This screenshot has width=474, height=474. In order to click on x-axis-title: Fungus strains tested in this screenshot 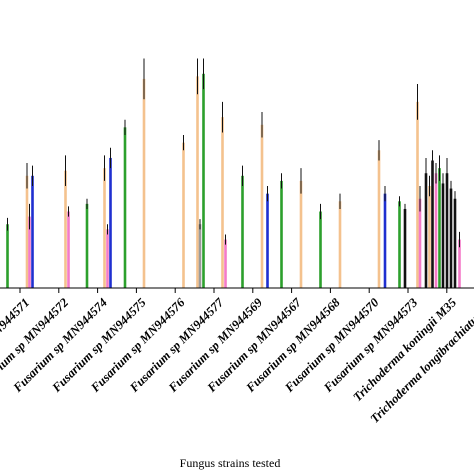, I will do `click(230, 463)`.